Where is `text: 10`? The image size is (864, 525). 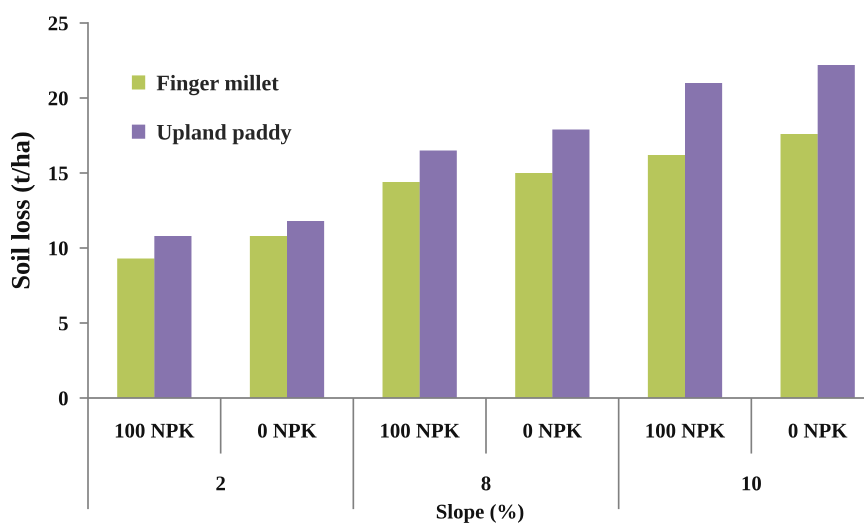
text: 10 is located at coordinates (751, 483).